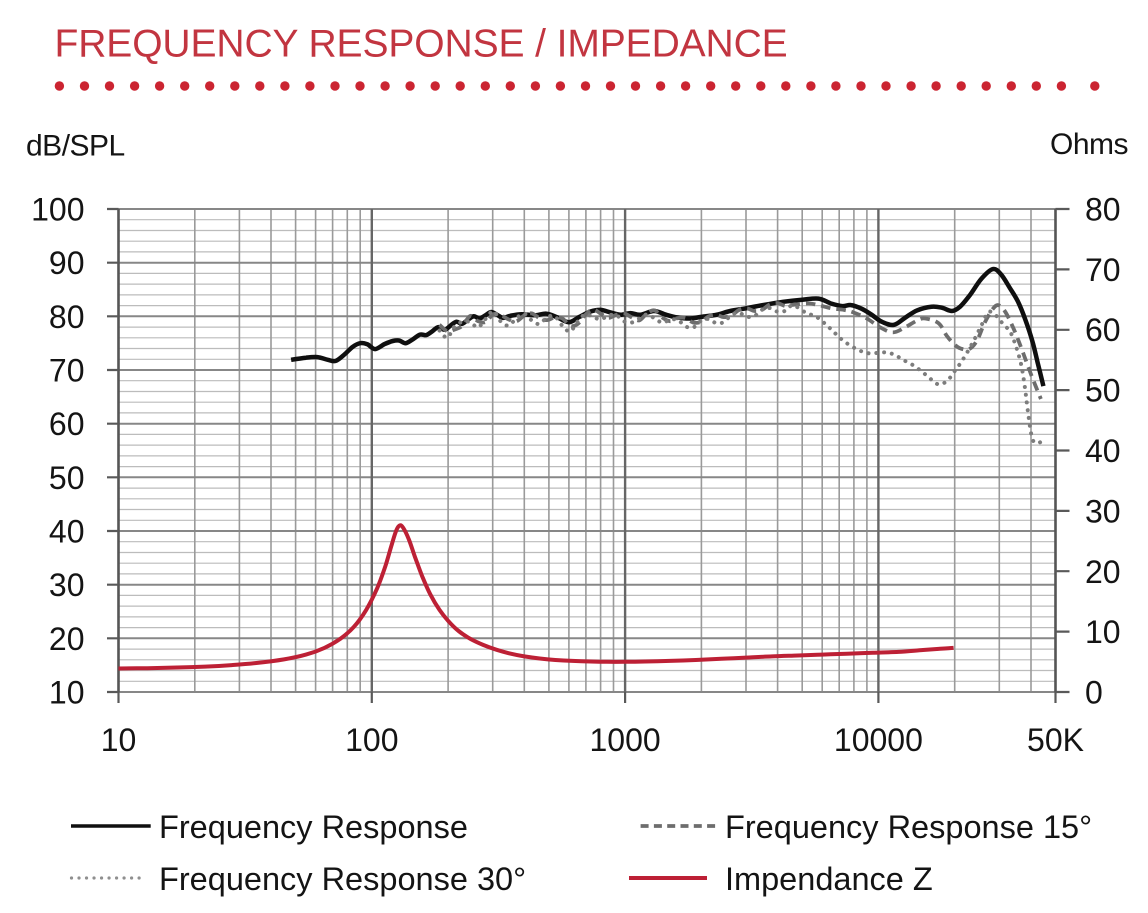 The height and width of the screenshot is (913, 1148). Describe the element at coordinates (75, 146) in the screenshot. I see `svg-text: dB/SPL` at that location.